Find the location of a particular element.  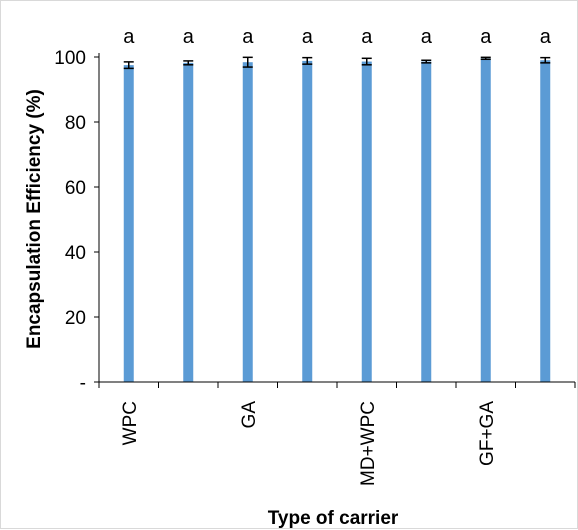

y-axis-title: Encapsulation Efficiency (%) is located at coordinates (34, 219).